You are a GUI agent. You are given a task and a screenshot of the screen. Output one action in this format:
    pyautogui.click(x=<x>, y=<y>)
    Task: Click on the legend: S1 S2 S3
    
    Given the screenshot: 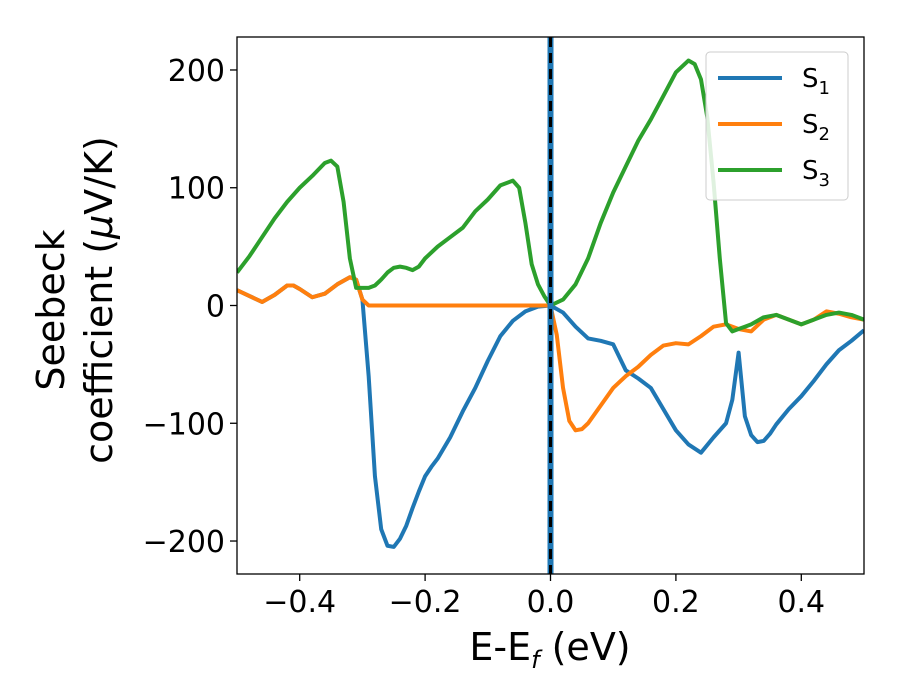 What is the action you would take?
    pyautogui.click(x=777, y=126)
    